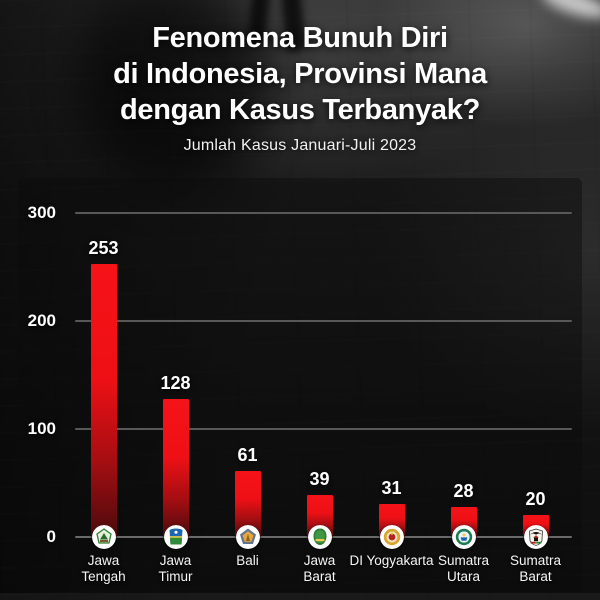  Describe the element at coordinates (175, 537) in the screenshot. I see `jawa-timur-emblem` at that location.